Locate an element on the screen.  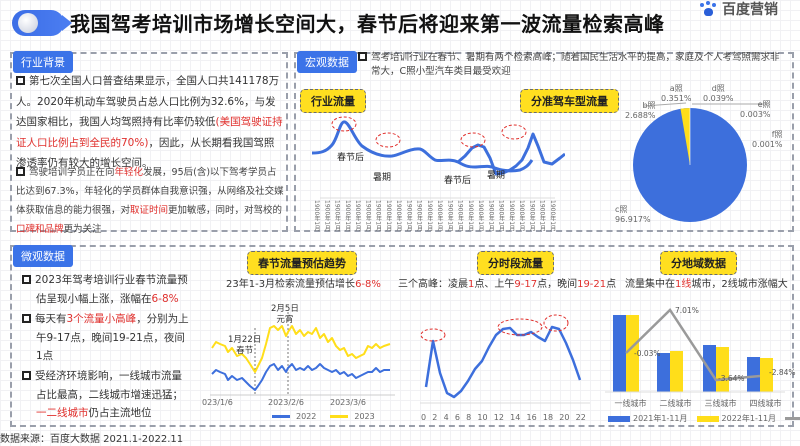
spring-trend-chart is located at coordinates (302, 354).